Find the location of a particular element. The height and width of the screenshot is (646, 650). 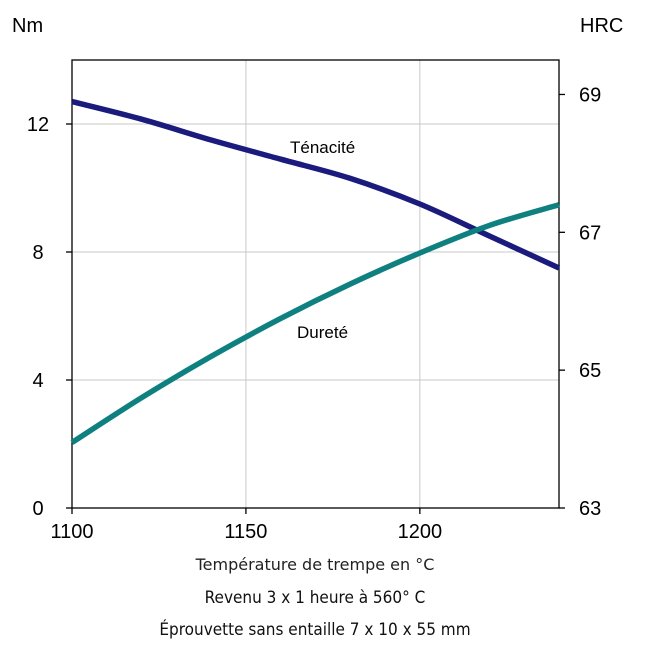

x-tick-label-1150: 1150 is located at coordinates (245, 532).